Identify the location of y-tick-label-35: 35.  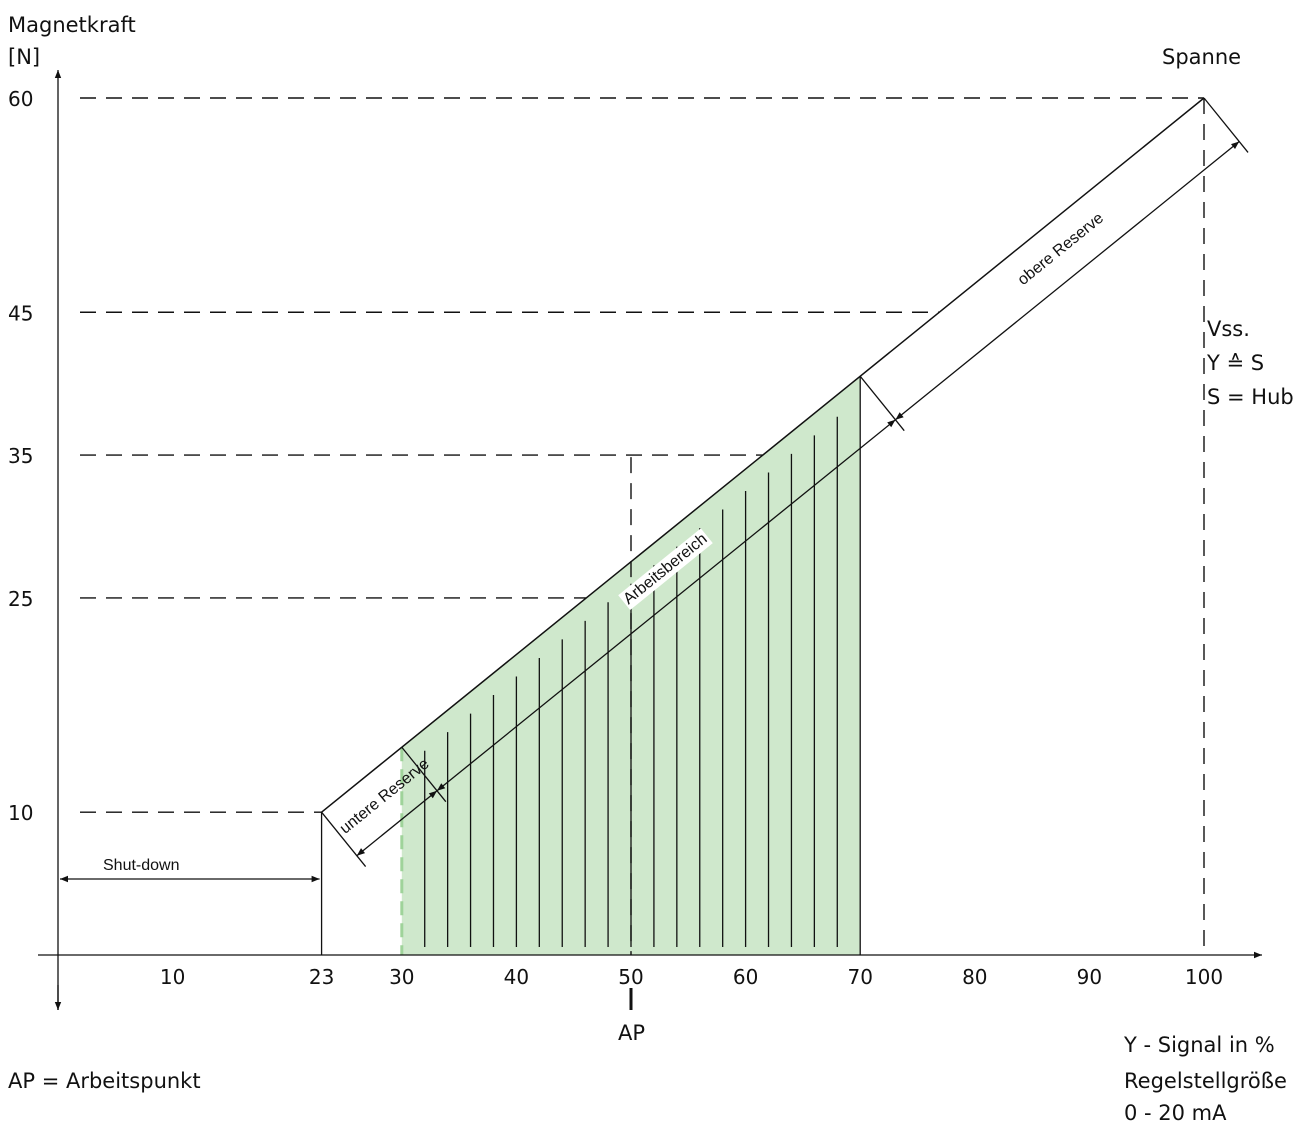
(20, 456).